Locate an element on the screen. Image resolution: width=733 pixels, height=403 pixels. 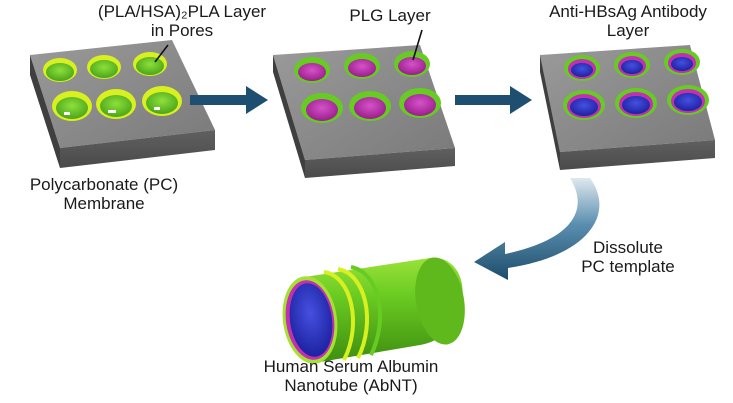
membrane-antibody-stage is located at coordinates (627, 107).